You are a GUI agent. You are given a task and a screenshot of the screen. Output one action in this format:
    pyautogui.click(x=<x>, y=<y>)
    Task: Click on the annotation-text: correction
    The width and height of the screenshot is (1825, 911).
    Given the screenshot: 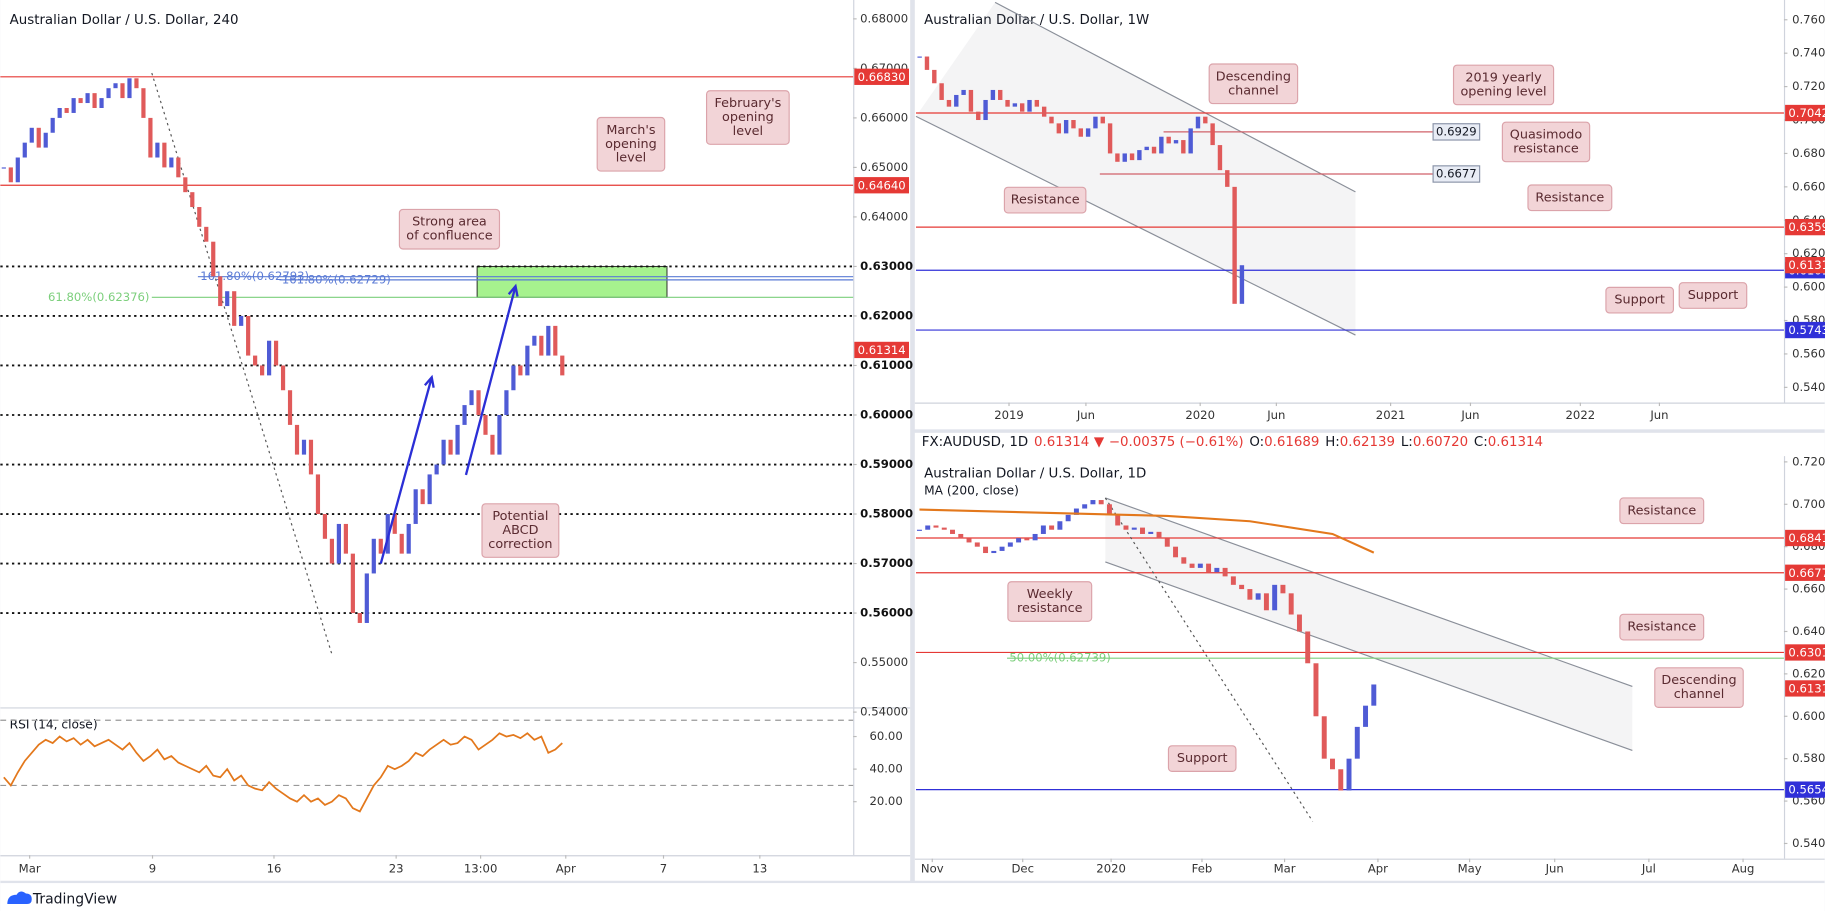 What is the action you would take?
    pyautogui.click(x=520, y=544)
    